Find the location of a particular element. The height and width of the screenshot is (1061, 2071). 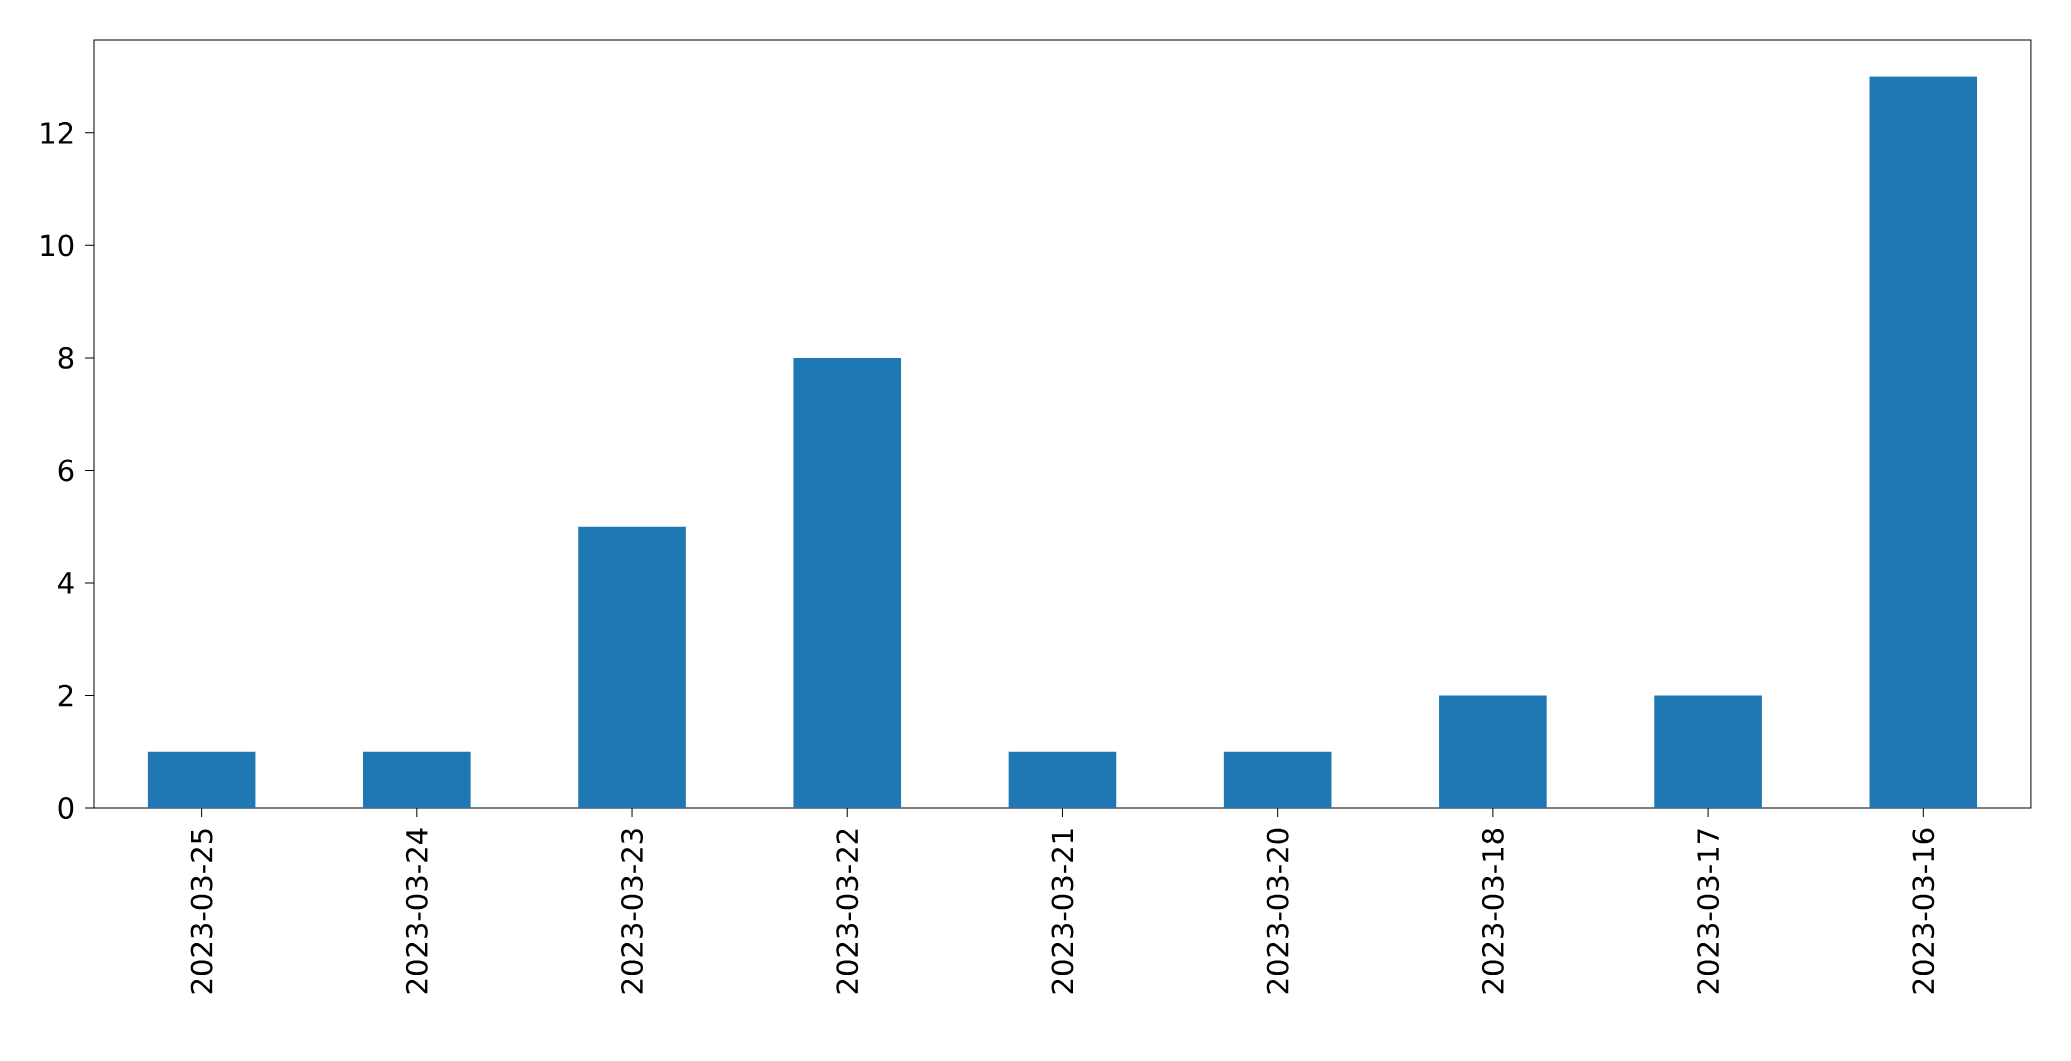

x-tick-label: 2023-03-22 is located at coordinates (847, 911).